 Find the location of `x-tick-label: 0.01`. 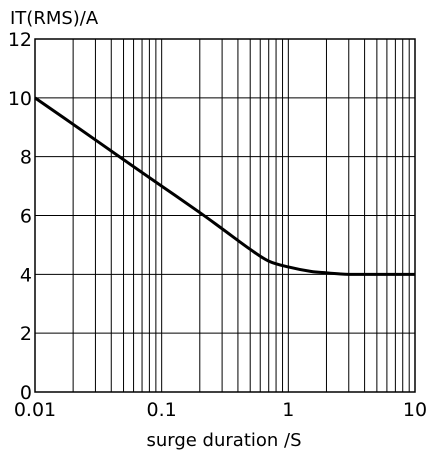

x-tick-label: 0.01 is located at coordinates (35, 410).